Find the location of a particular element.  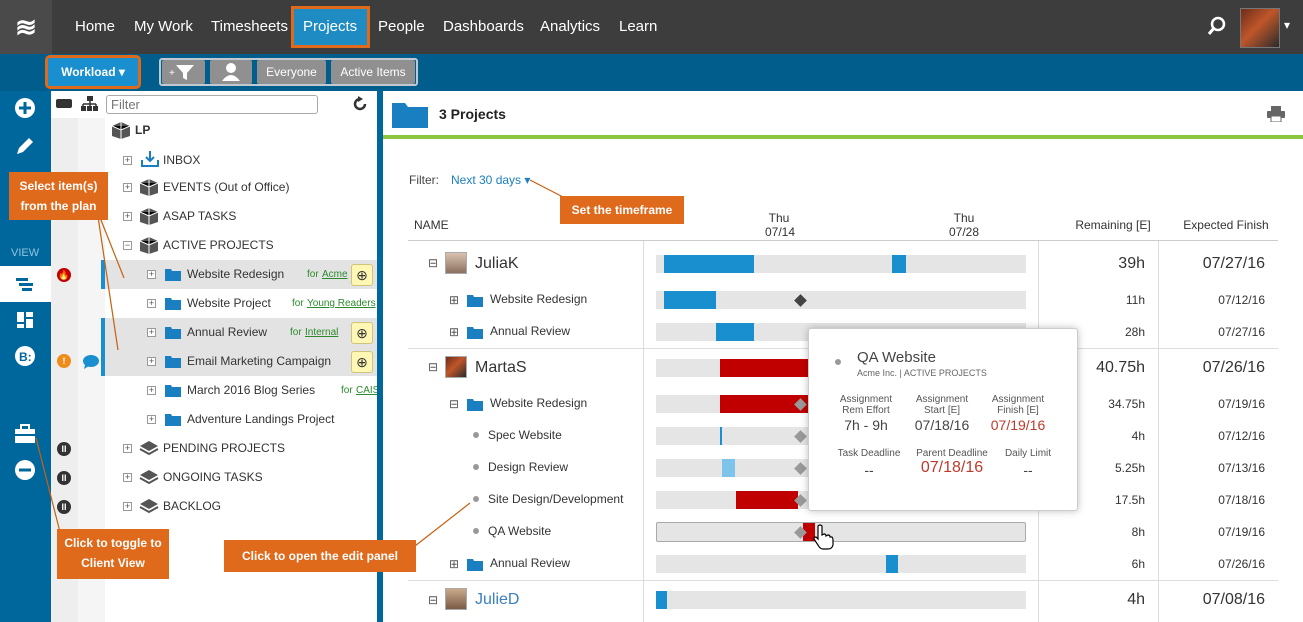

user-avatar is located at coordinates (1260, 28).